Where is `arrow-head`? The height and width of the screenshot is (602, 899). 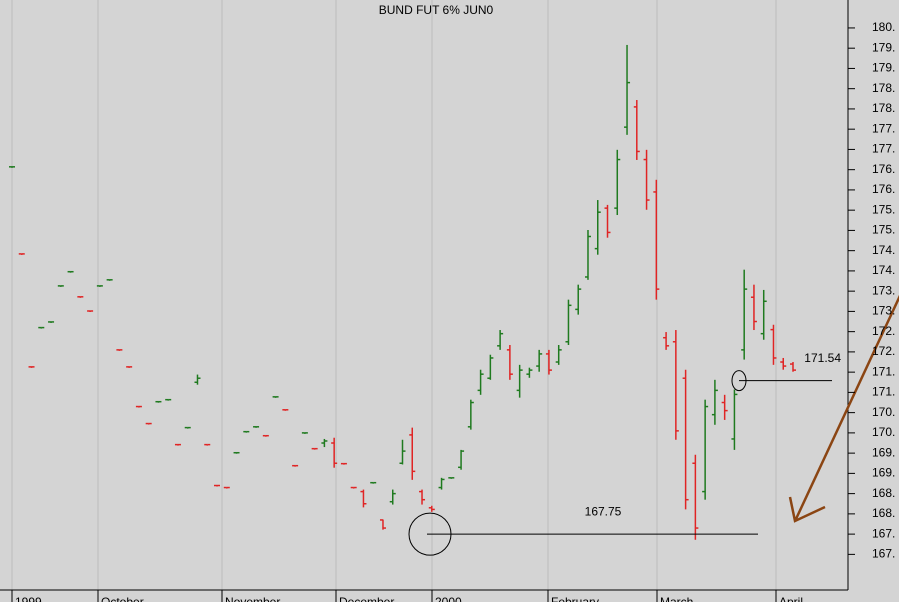
arrow-head is located at coordinates (807, 509).